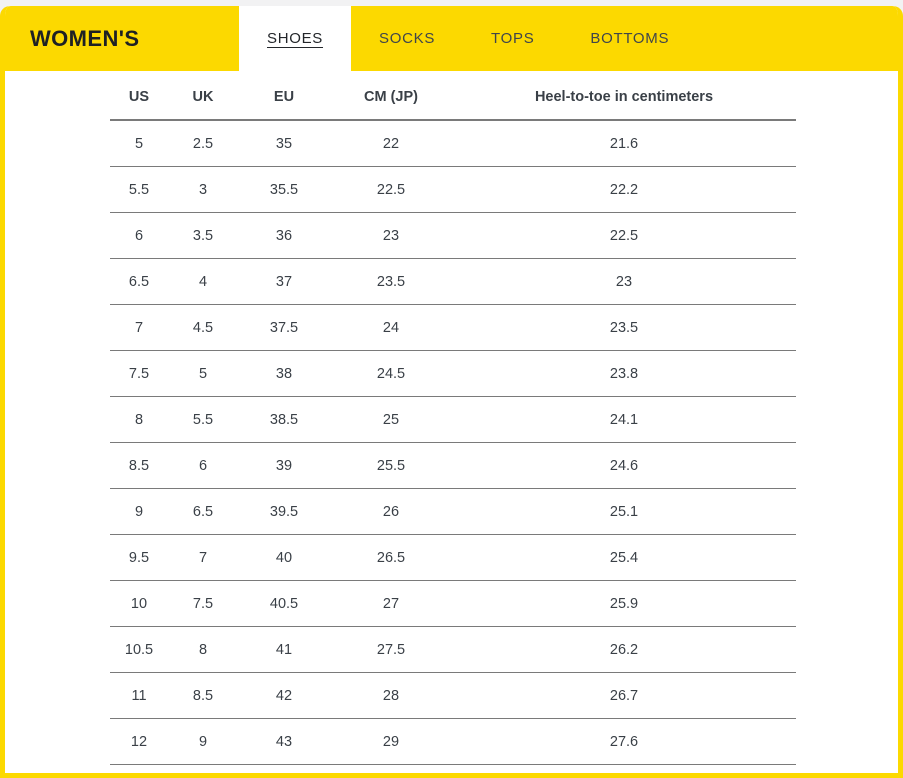 The image size is (903, 778). I want to click on table-cell: 35, so click(284, 143).